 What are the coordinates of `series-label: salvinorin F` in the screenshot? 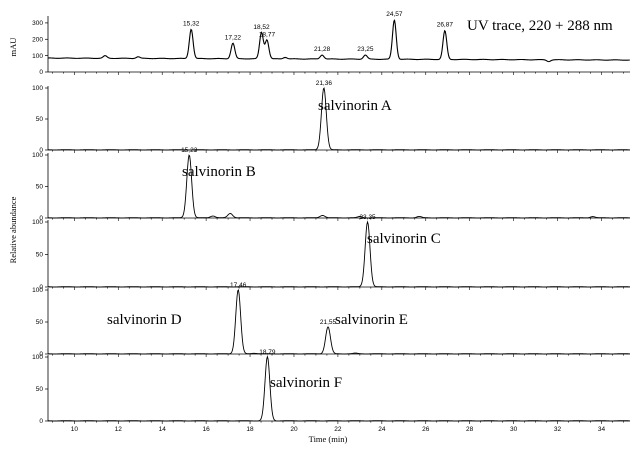 It's located at (306, 383).